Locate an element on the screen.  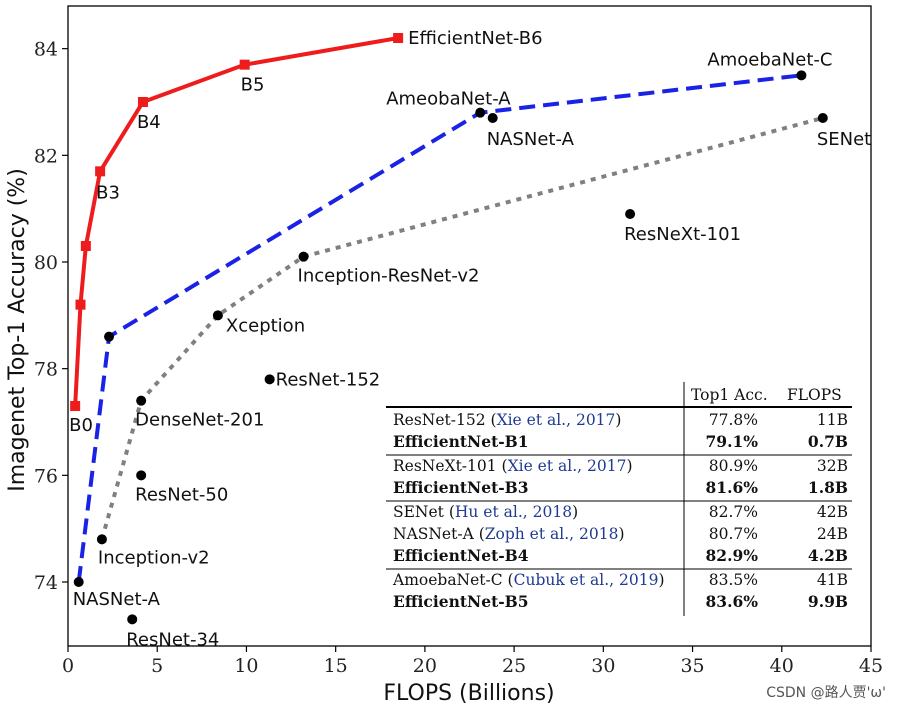
table-row-acc: 83.5% is located at coordinates (733, 580).